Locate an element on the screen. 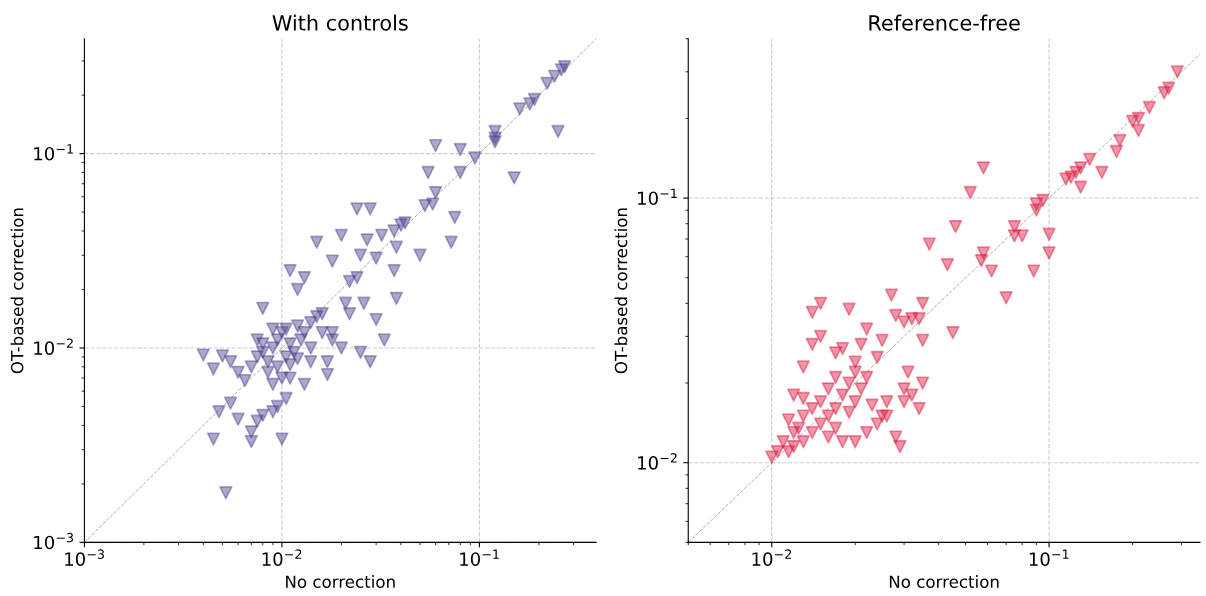 The image size is (1206, 596). chart-title: Reference-free is located at coordinates (944, 22).